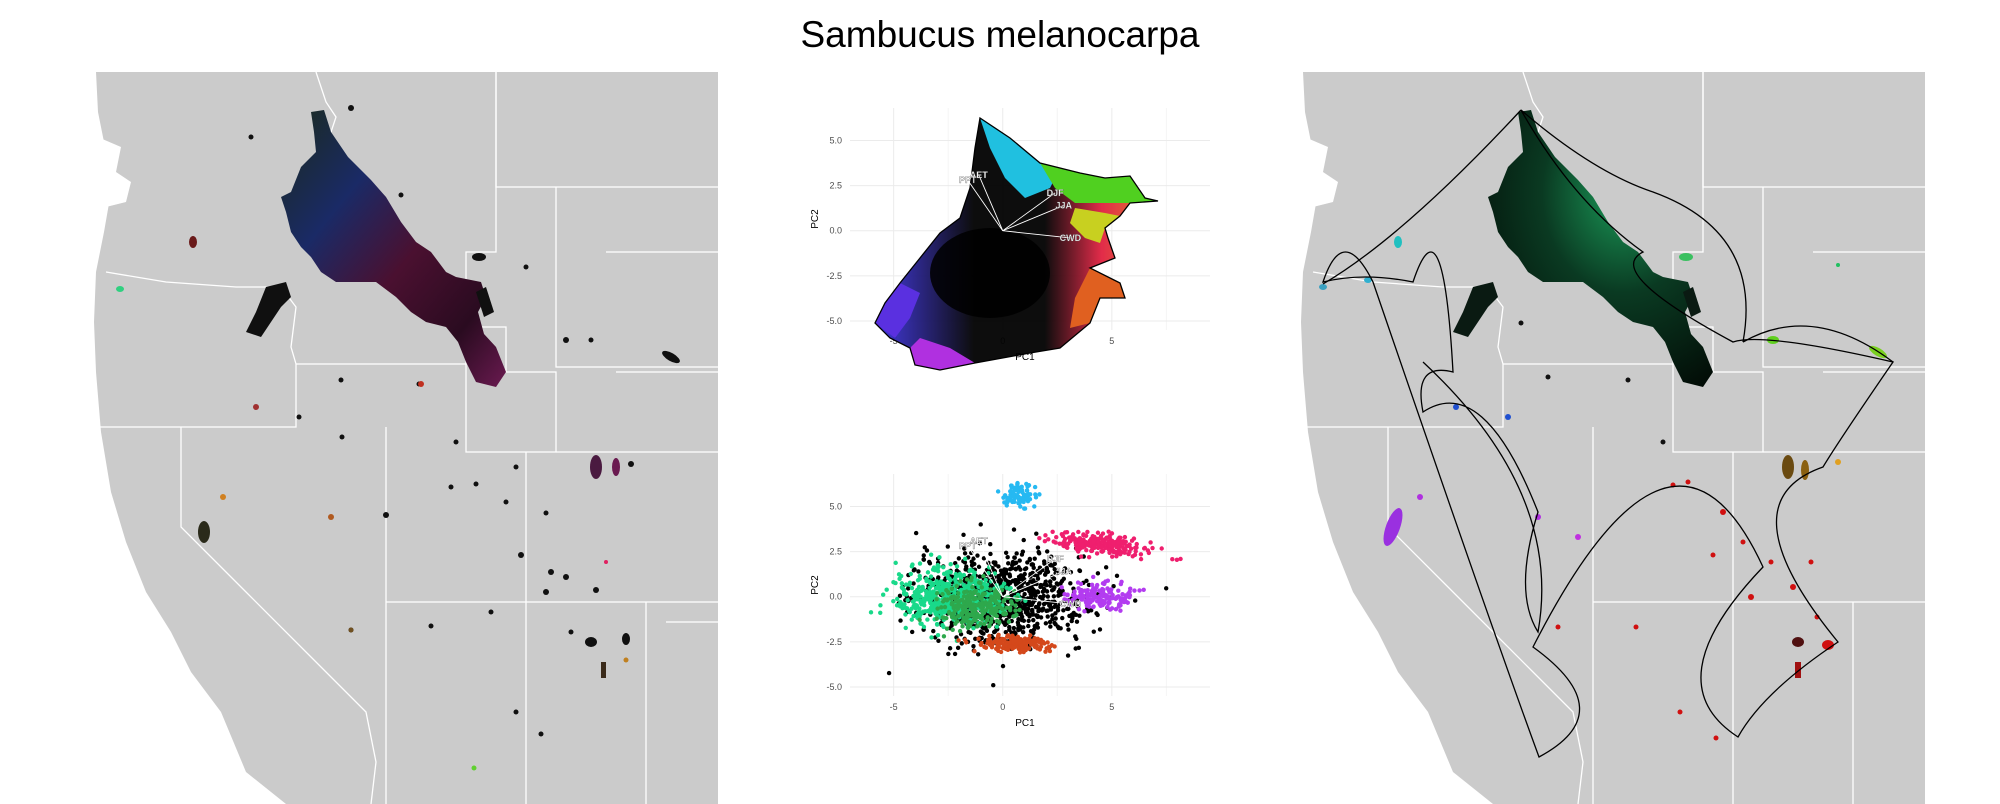 The height and width of the screenshot is (804, 2000). What do you see at coordinates (894, 707) in the screenshot?
I see `x-tick-label: -5` at bounding box center [894, 707].